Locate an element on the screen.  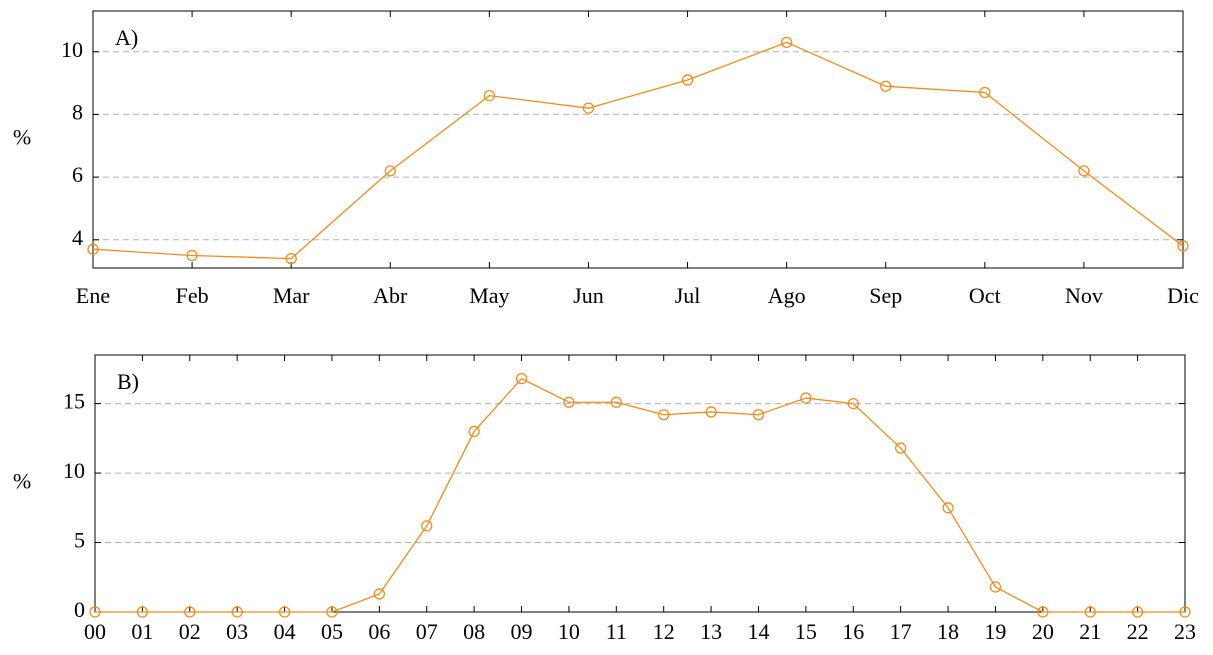
x-tick-label: Feb is located at coordinates (192, 295).